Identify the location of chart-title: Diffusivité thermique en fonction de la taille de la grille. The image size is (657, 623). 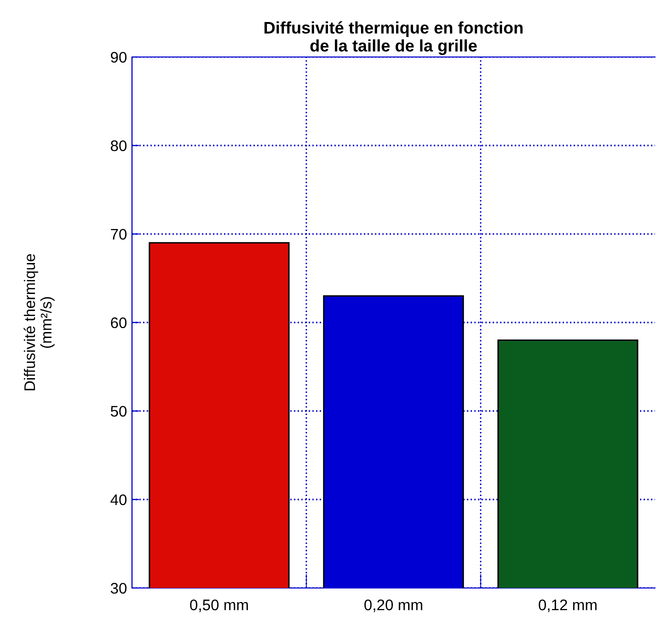
(393, 38).